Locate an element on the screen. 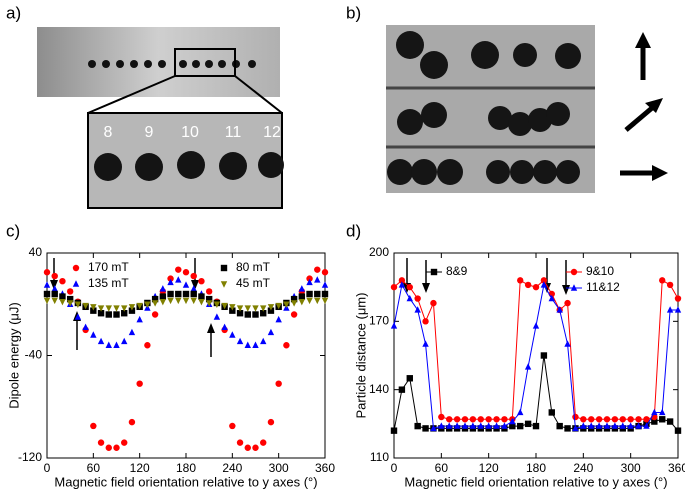 The height and width of the screenshot is (501, 685). particle-number: 9 is located at coordinates (149, 132).